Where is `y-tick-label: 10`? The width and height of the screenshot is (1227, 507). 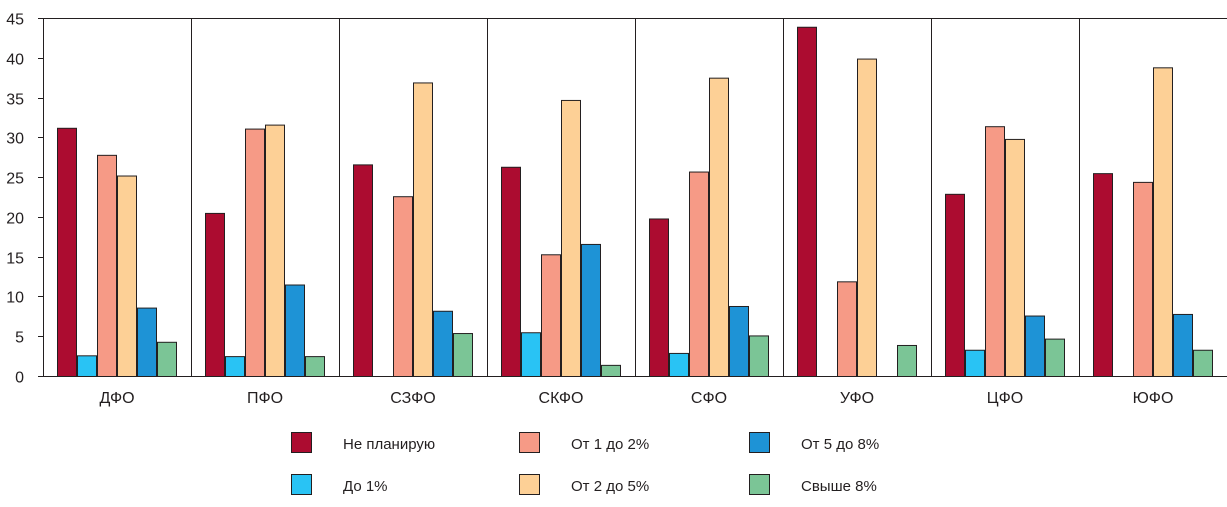 y-tick-label: 10 is located at coordinates (15, 298).